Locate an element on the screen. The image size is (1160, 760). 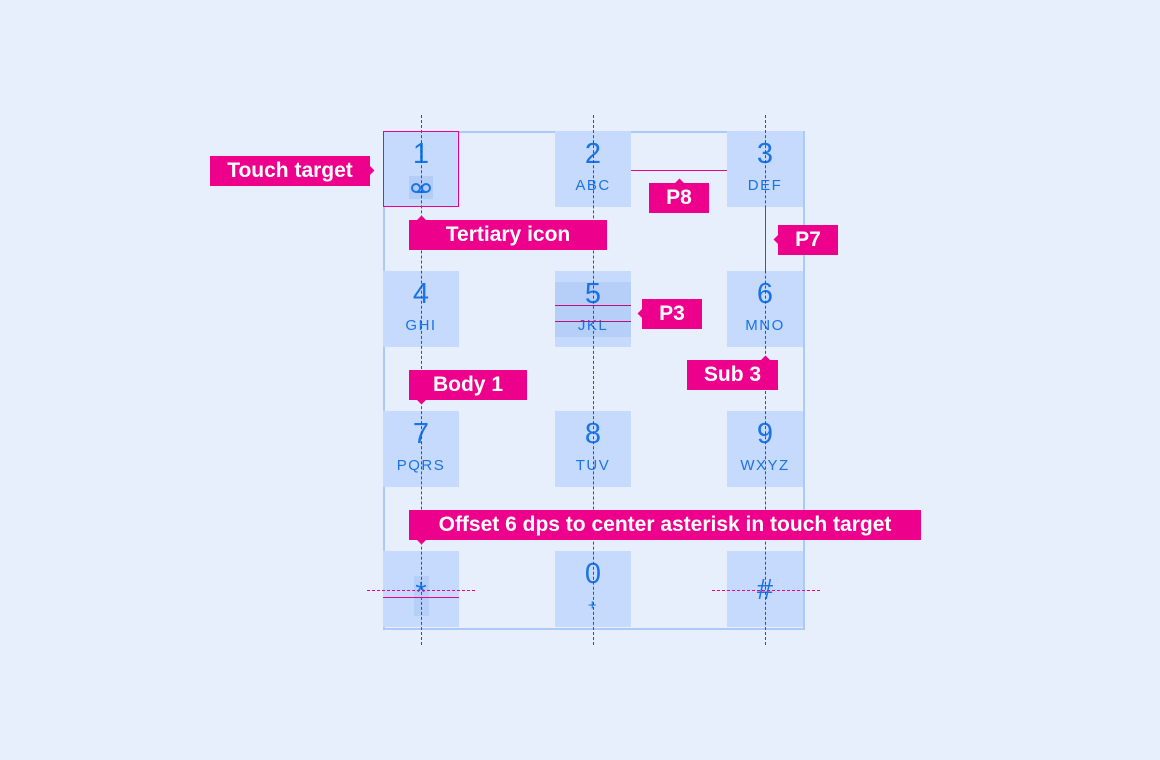
label-sub3: Sub 3 is located at coordinates (732, 375).